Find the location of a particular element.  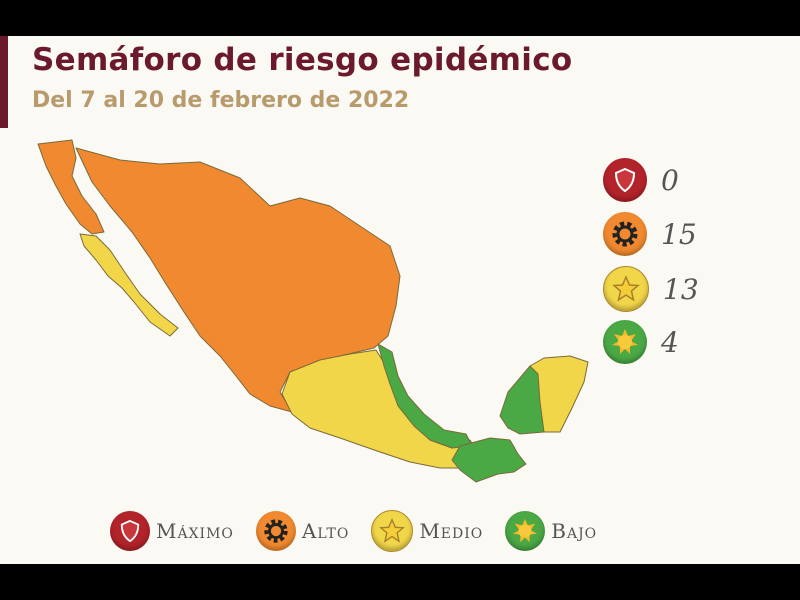

region-central-yellow is located at coordinates (381, 409).